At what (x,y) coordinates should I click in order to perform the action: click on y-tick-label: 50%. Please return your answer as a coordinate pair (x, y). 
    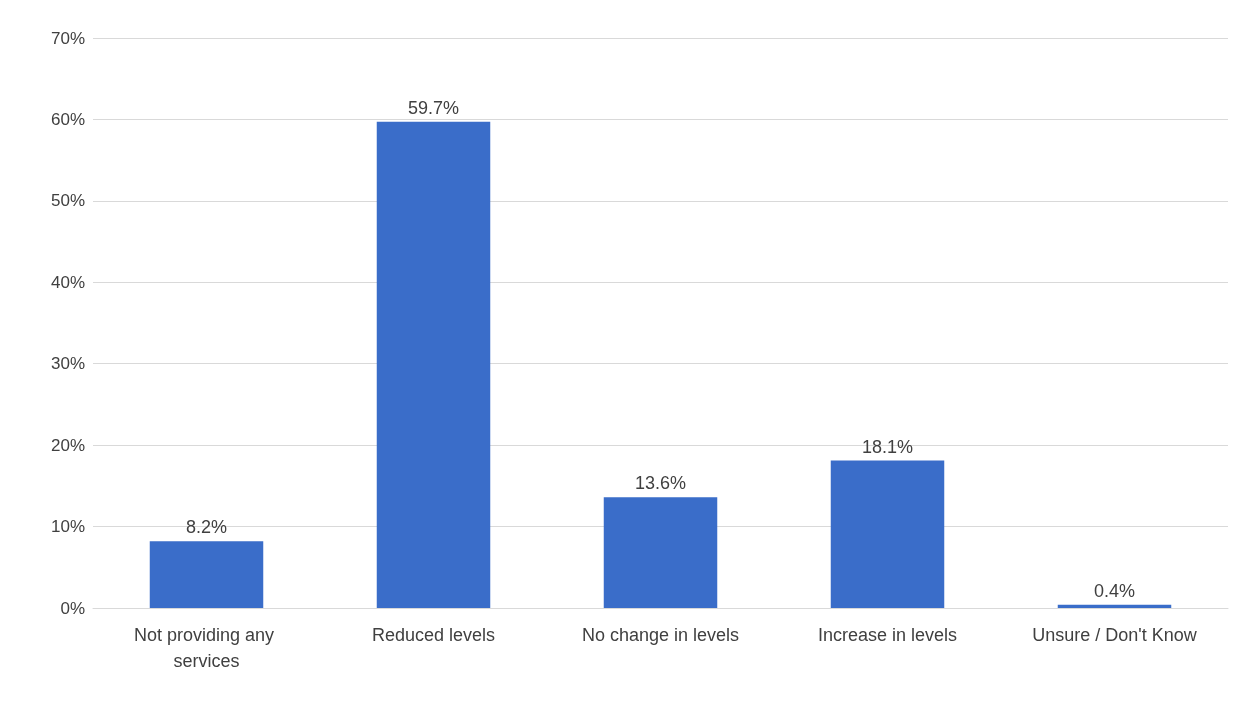
    Looking at the image, I should click on (67, 201).